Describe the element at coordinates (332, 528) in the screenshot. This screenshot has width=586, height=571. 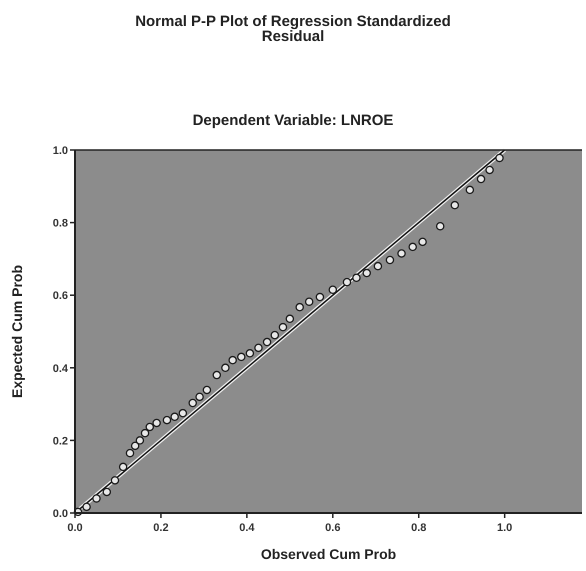
I see `x-tick-label: 0.6` at that location.